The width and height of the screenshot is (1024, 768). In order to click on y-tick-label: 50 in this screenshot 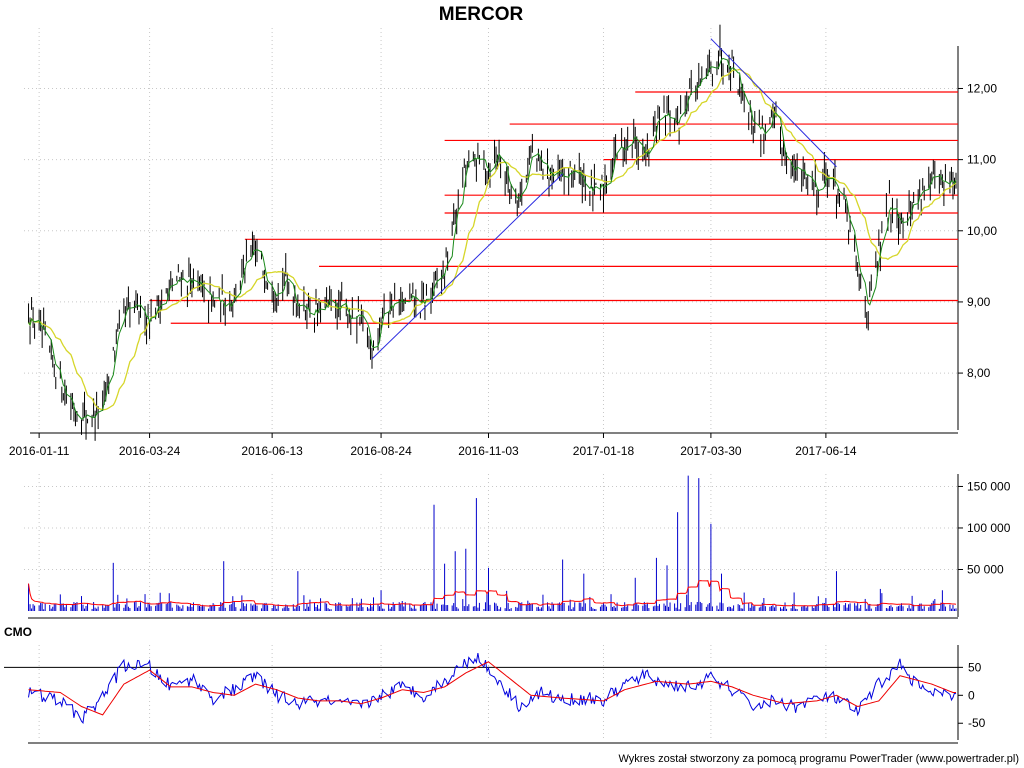, I will do `click(975, 667)`.